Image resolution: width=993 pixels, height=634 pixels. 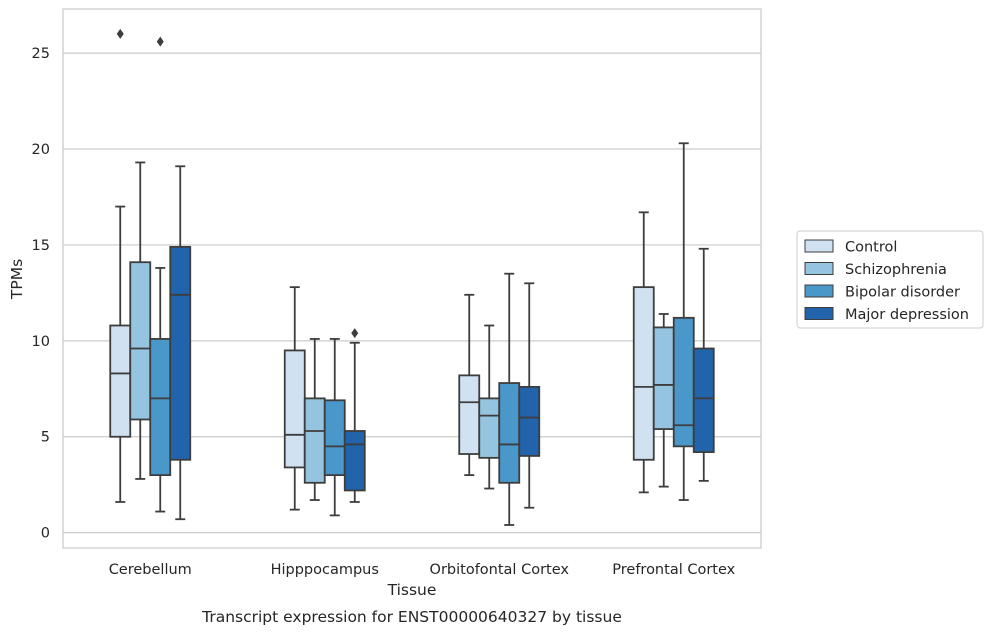 I want to click on y-axis-ticks: 0 5 10 15 20 25, so click(x=41, y=294).